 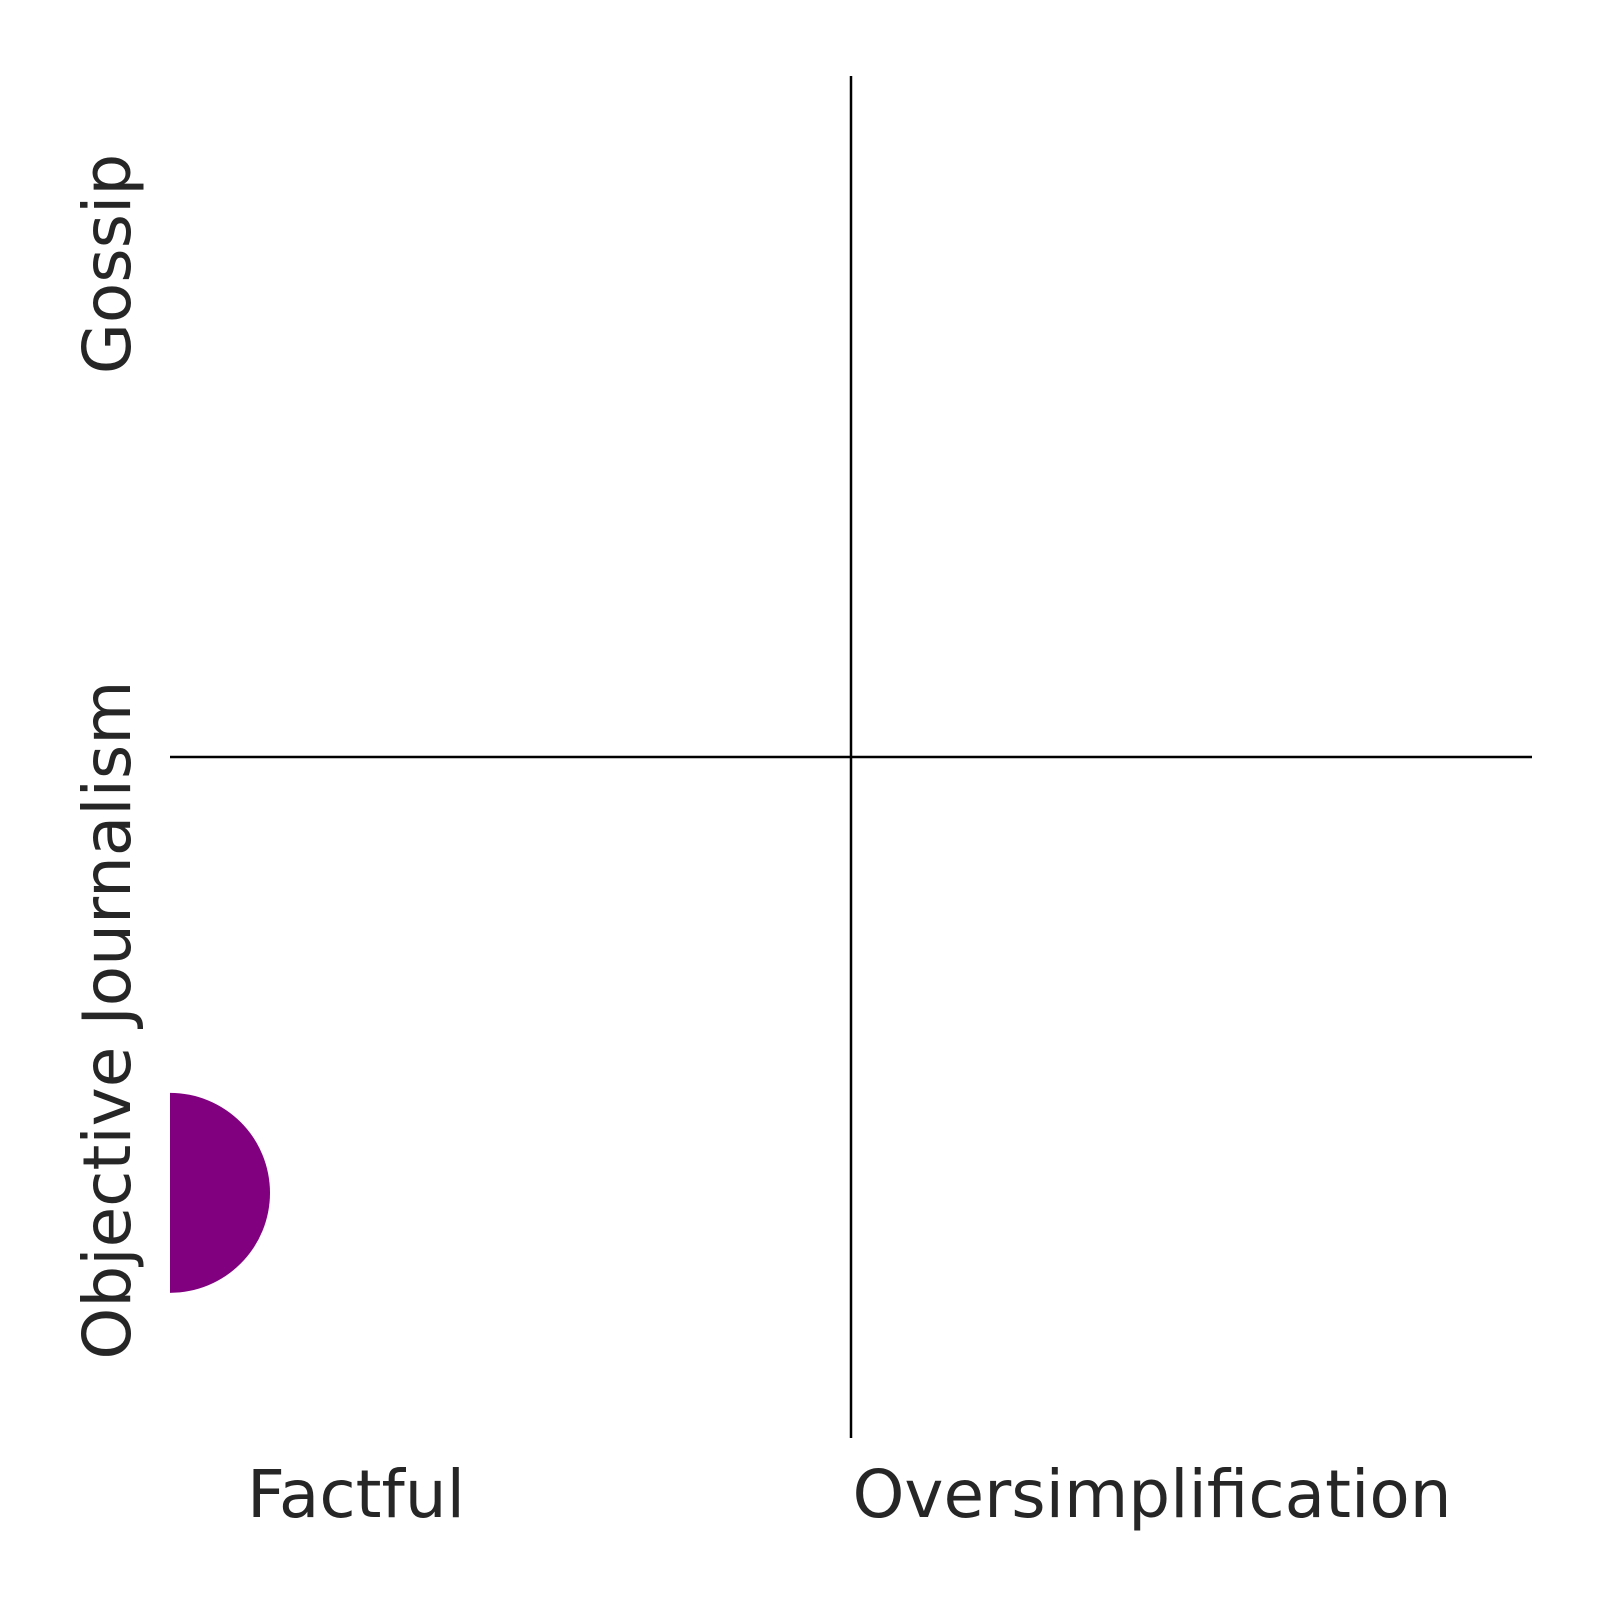 What do you see at coordinates (107, 264) in the screenshot?
I see `y-label-top: Gossip` at bounding box center [107, 264].